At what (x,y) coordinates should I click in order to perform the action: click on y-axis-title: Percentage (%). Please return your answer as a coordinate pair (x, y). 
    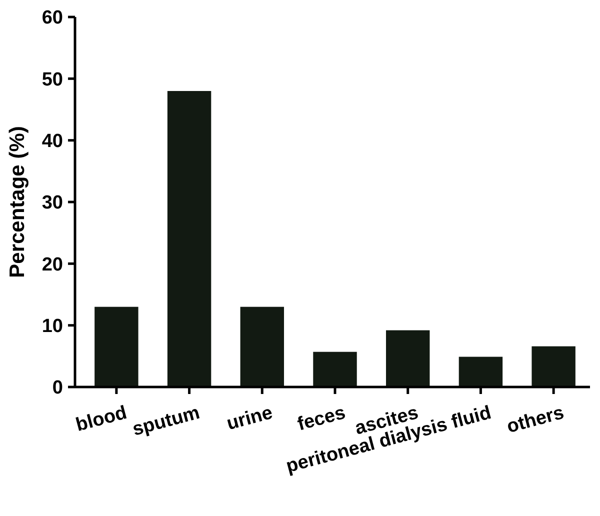
    Looking at the image, I should click on (17, 202).